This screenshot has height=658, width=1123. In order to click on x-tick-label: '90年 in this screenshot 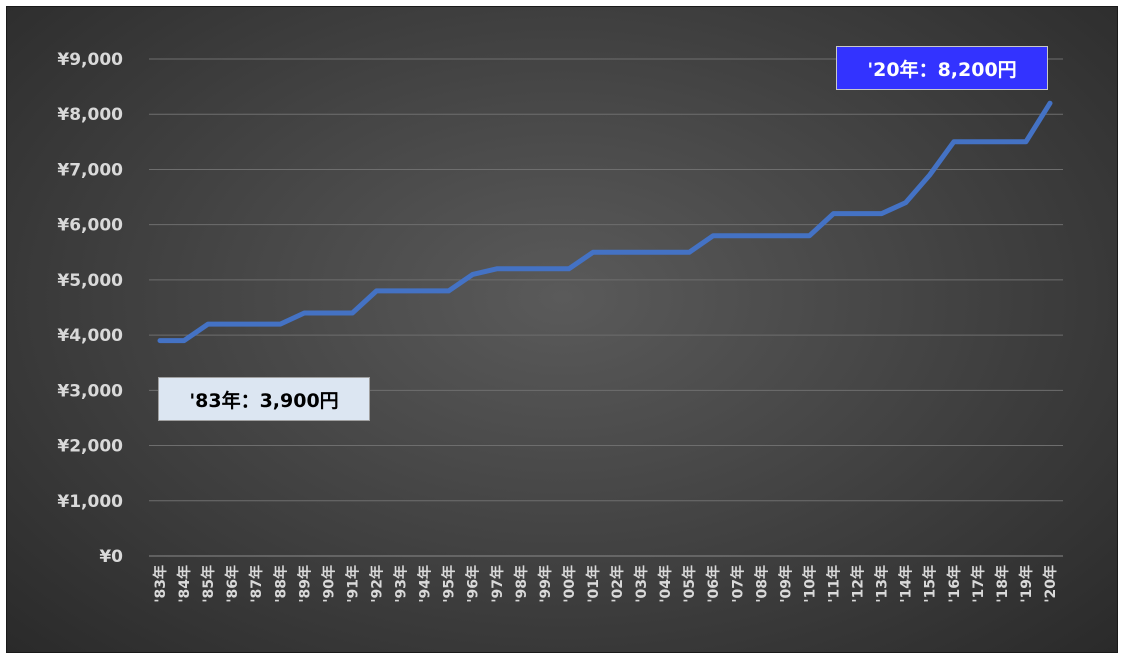, I will do `click(328, 584)`.